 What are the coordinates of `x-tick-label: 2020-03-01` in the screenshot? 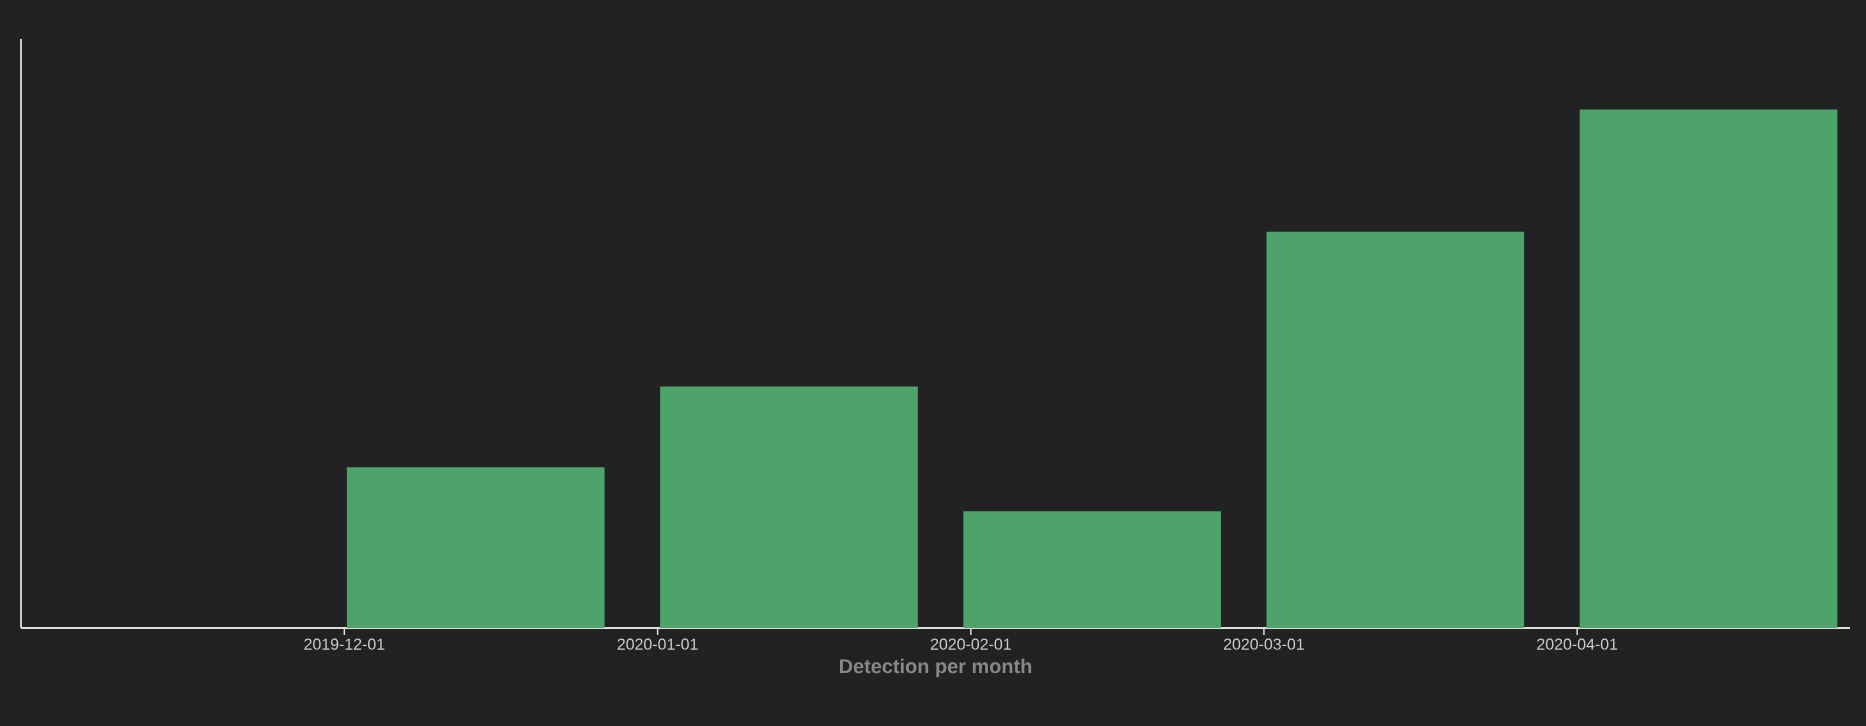 It's located at (1263, 644).